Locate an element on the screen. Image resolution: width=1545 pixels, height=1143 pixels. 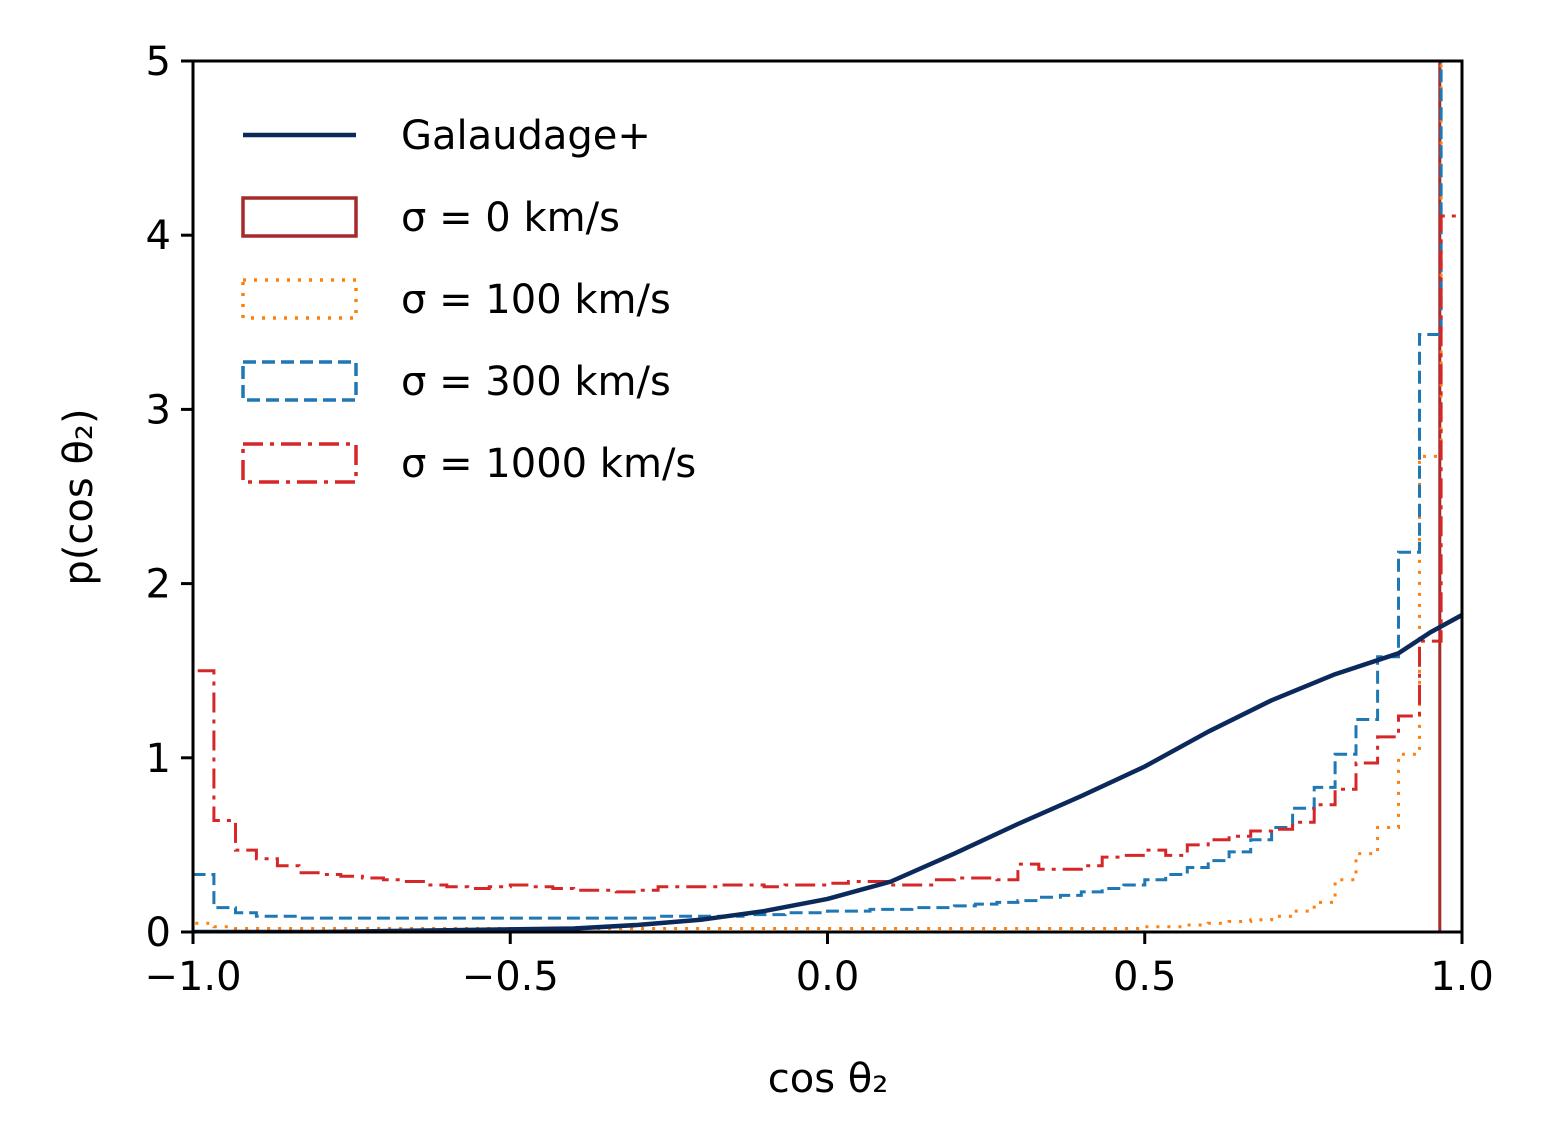
x-axis: −1.0 −0.5 0.0 0.5 1.0 is located at coordinates (819, 966).